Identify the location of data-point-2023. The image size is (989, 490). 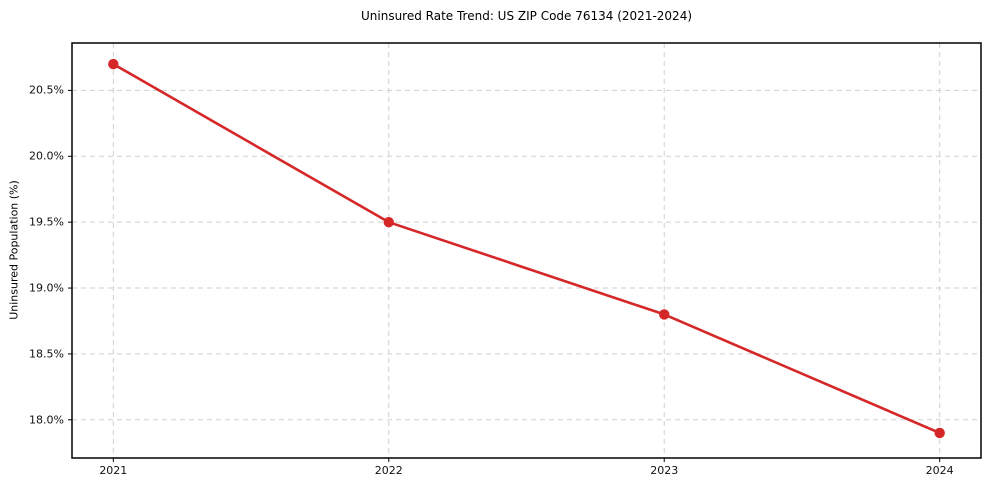
(664, 314).